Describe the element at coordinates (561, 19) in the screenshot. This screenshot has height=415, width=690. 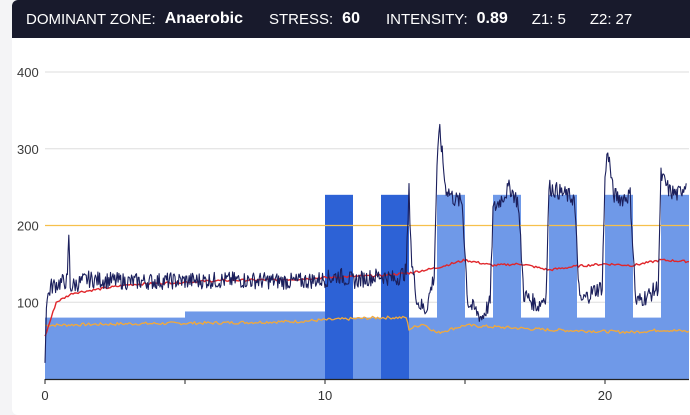
I see `z1-value: 5` at that location.